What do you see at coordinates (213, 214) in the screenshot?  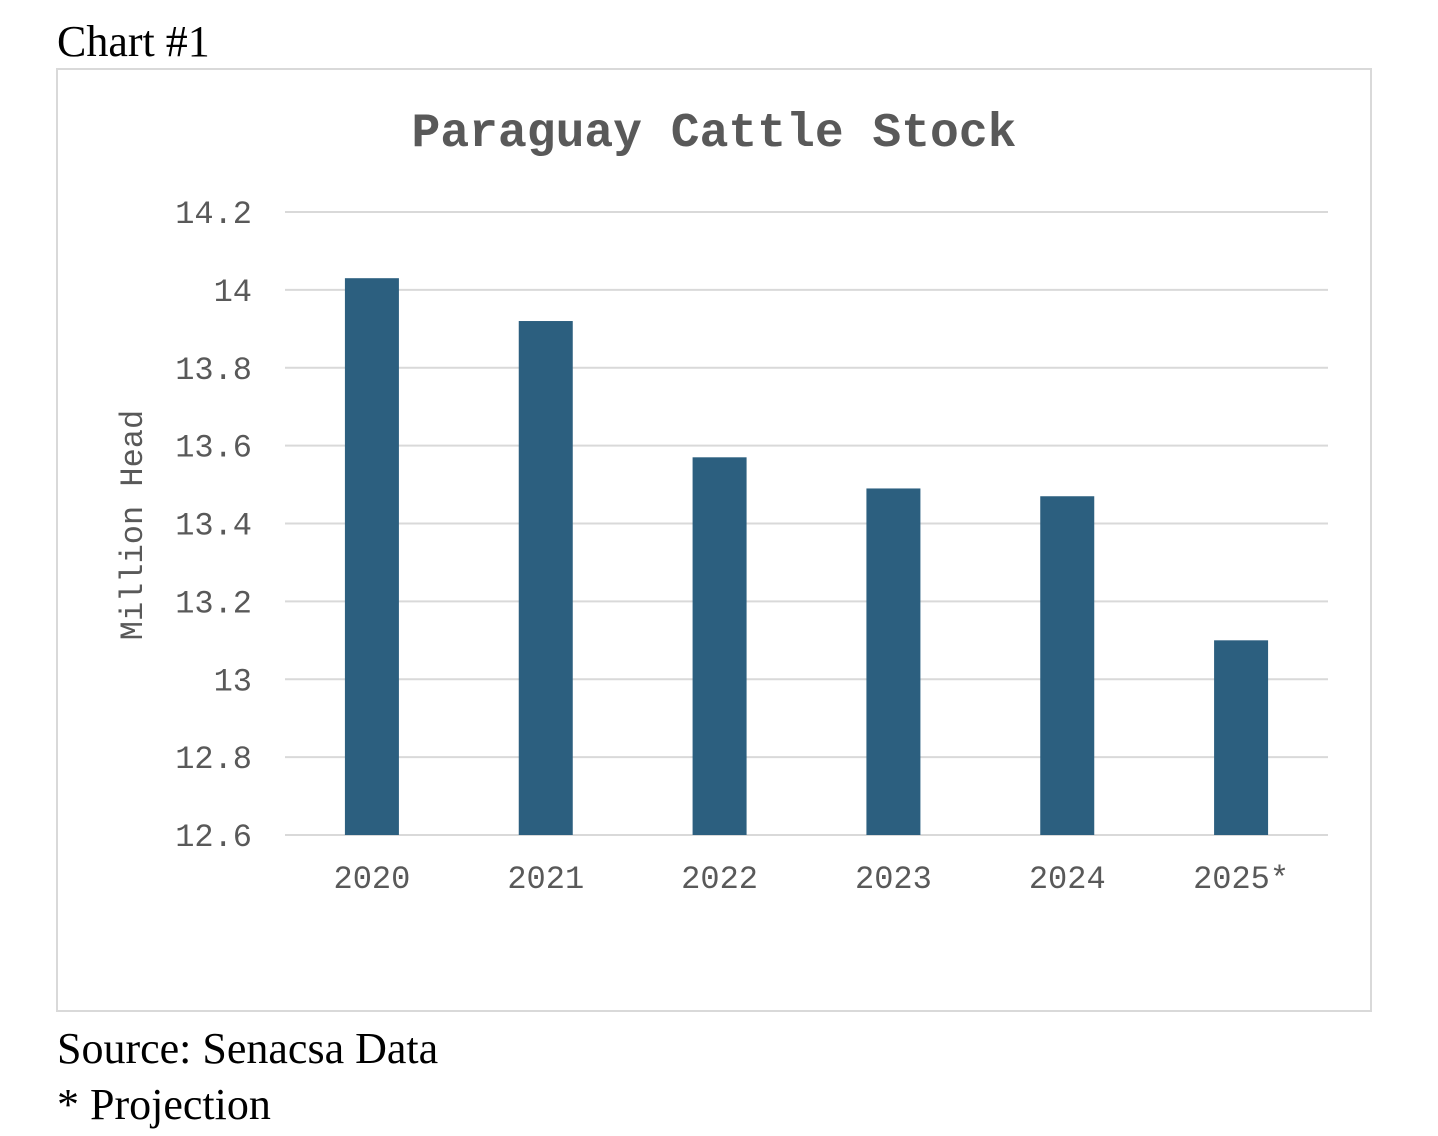 I see `y-tick-label: 14.2` at bounding box center [213, 214].